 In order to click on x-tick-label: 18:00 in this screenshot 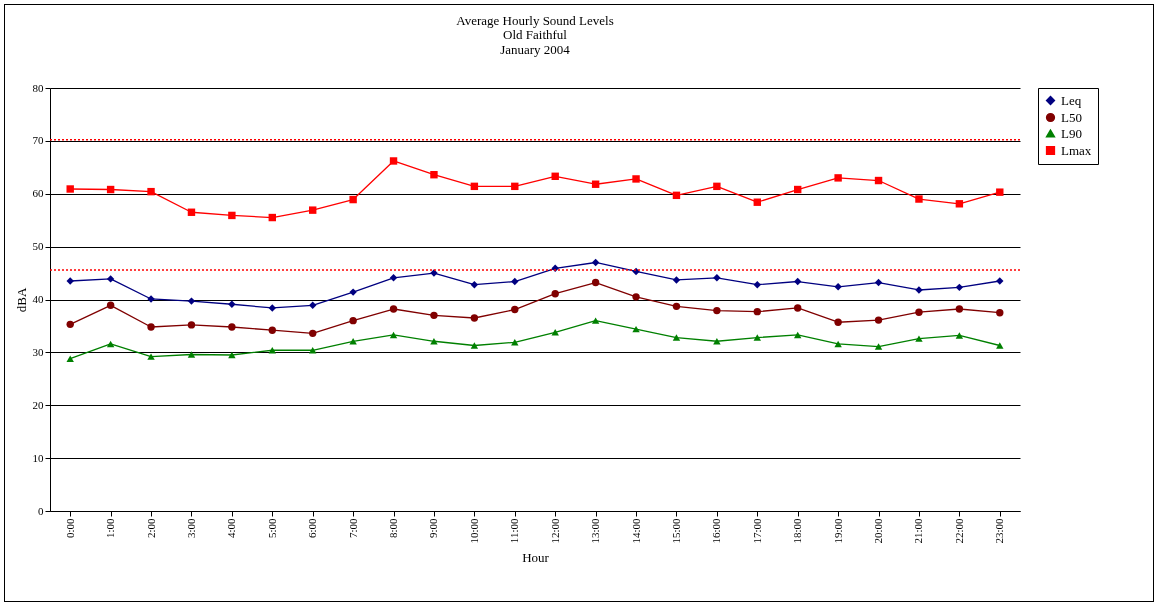, I will do `click(797, 531)`.